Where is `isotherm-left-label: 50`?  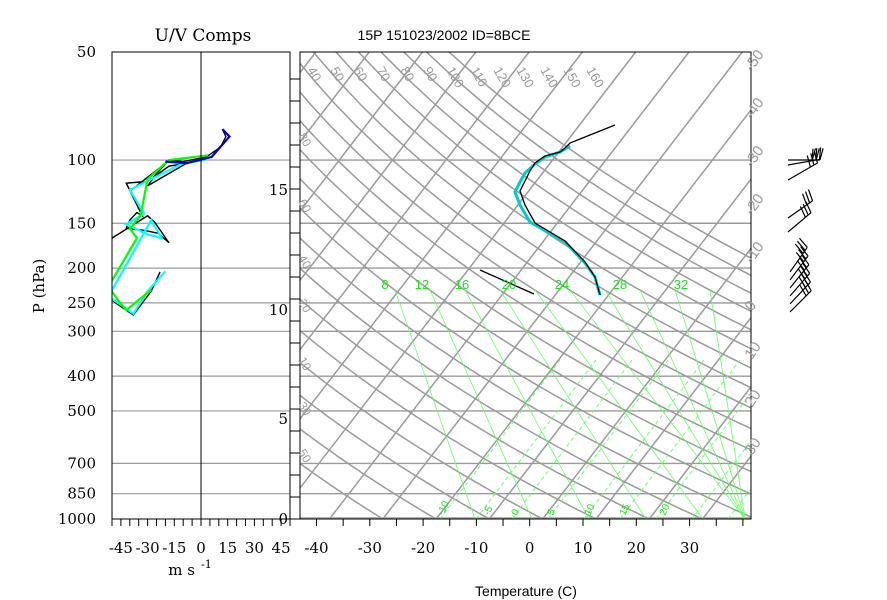
isotherm-left-label: 50 is located at coordinates (304, 456).